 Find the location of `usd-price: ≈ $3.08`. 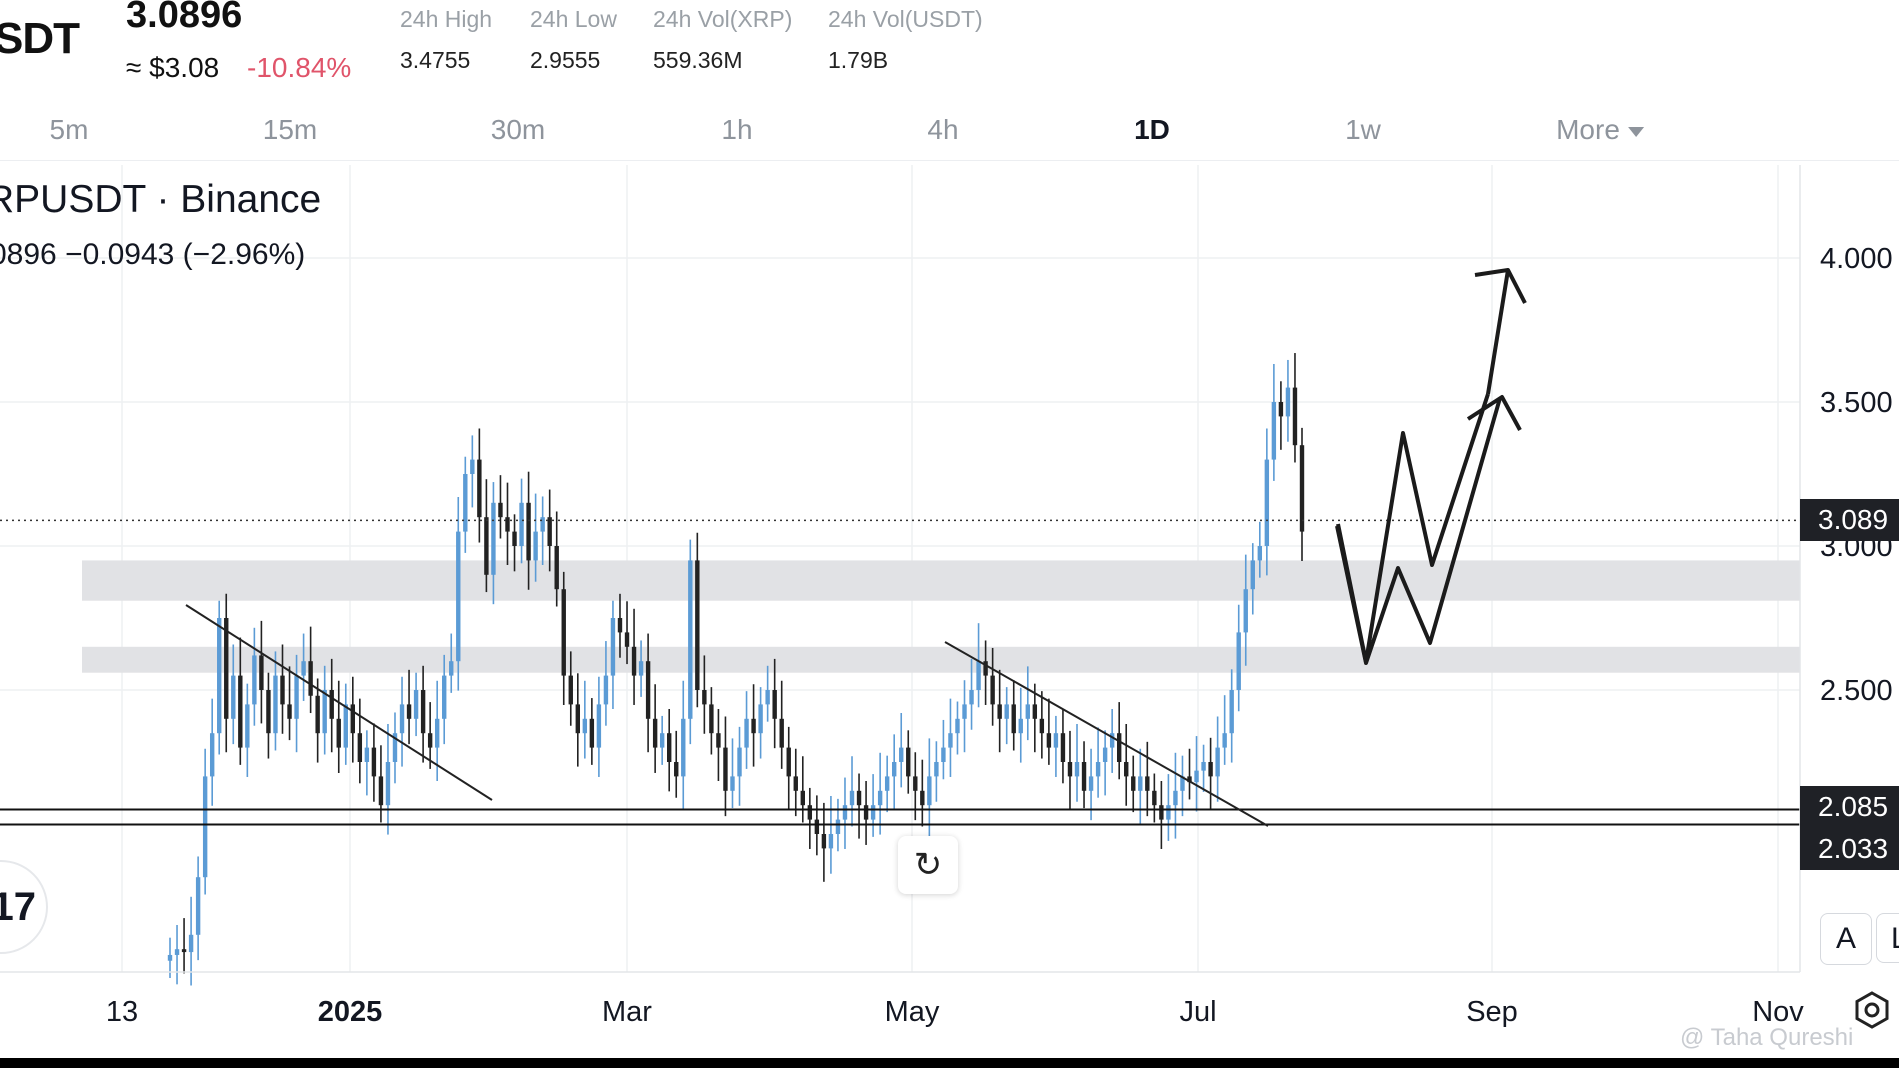

usd-price: ≈ $3.08 is located at coordinates (173, 67).